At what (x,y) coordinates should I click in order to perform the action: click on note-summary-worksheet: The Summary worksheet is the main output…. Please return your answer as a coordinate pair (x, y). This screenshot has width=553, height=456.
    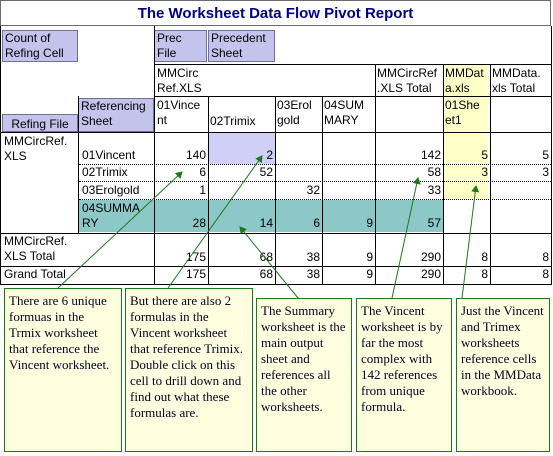
    Looking at the image, I should click on (304, 375).